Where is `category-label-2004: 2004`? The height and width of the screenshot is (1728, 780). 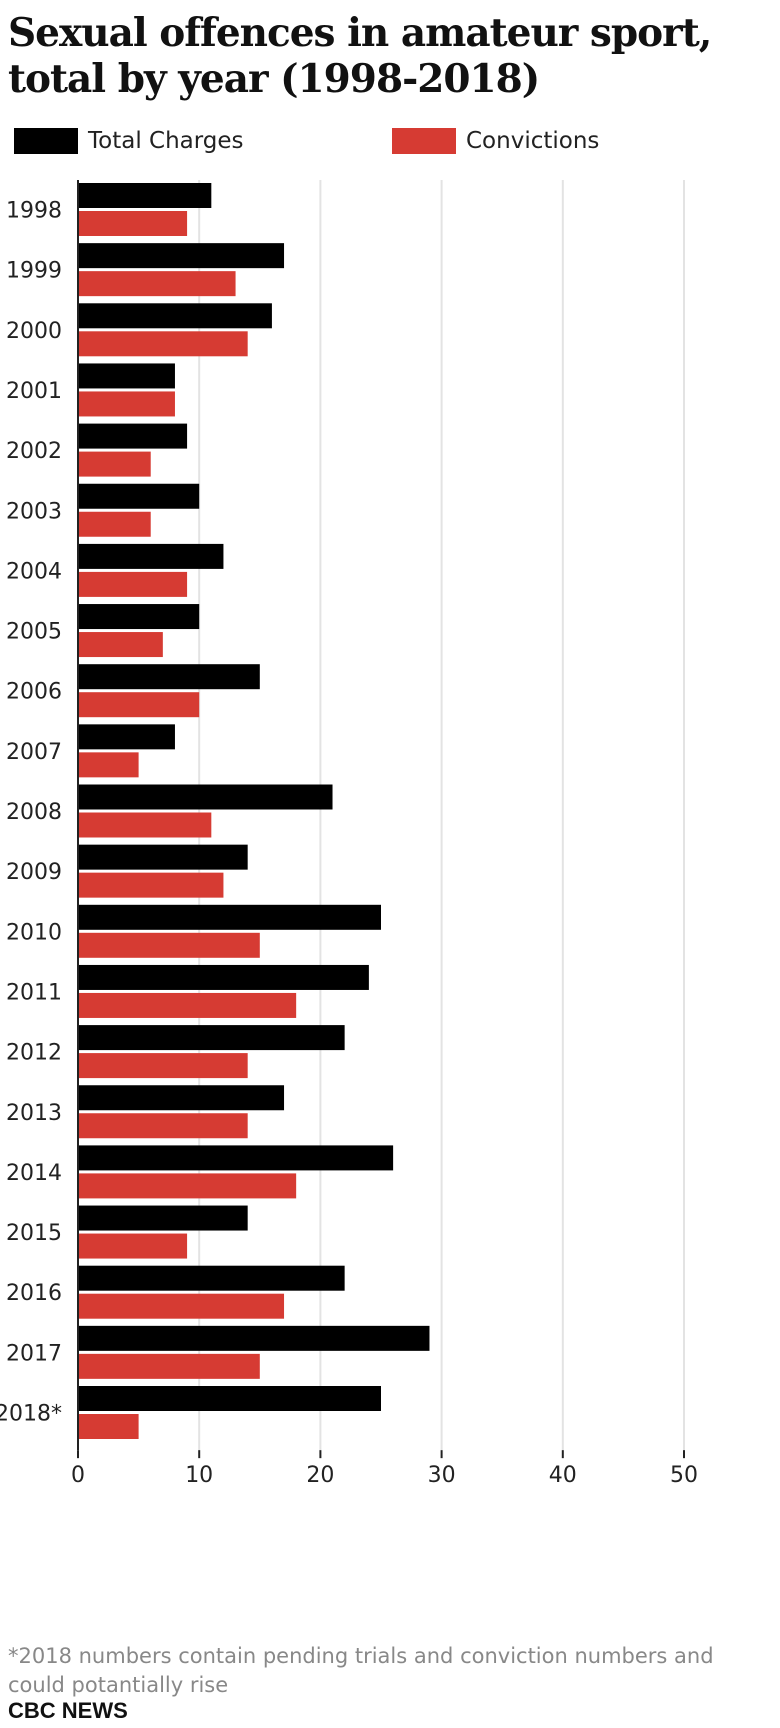
category-label-2004: 2004 is located at coordinates (34, 571).